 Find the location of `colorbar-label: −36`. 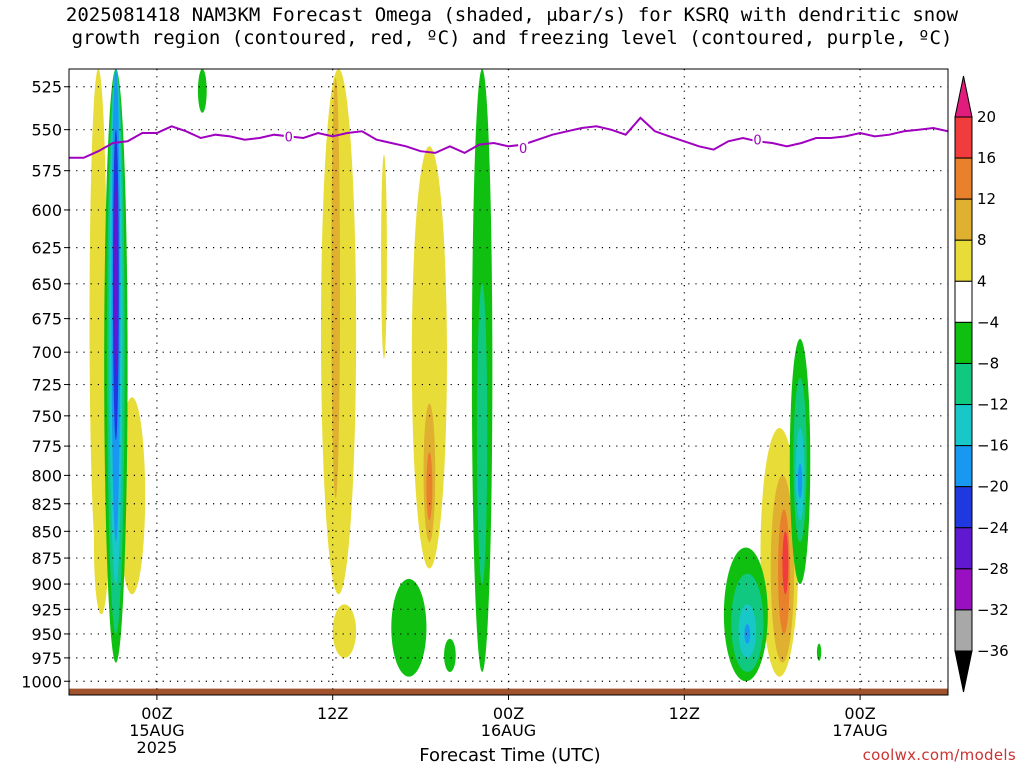

colorbar-label: −36 is located at coordinates (993, 651).